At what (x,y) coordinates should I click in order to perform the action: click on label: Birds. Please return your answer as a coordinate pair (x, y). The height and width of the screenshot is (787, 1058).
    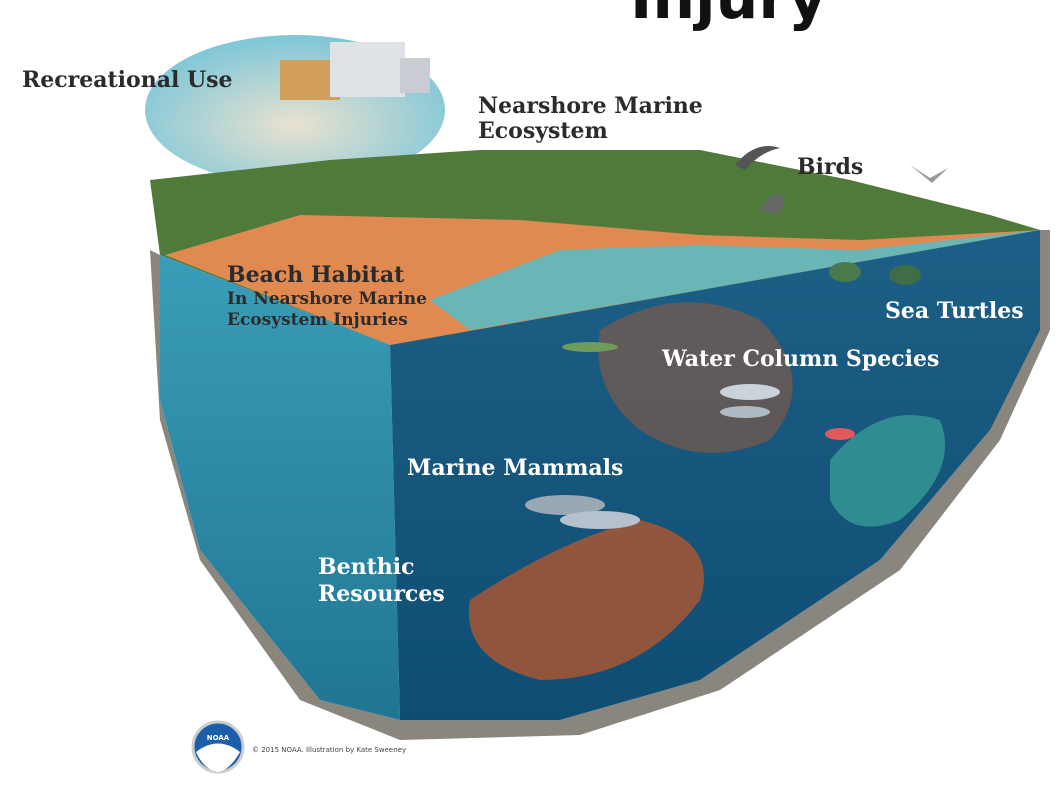
    Looking at the image, I should click on (830, 167).